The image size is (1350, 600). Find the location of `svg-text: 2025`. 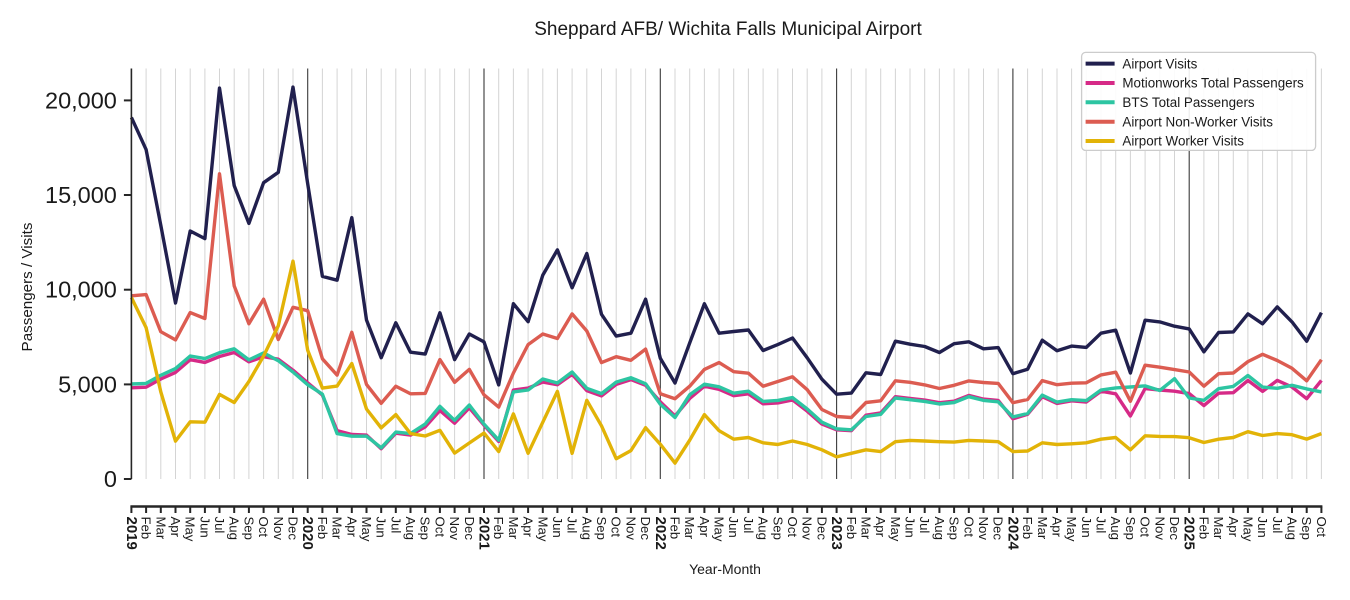

svg-text: 2025 is located at coordinates (1189, 533).